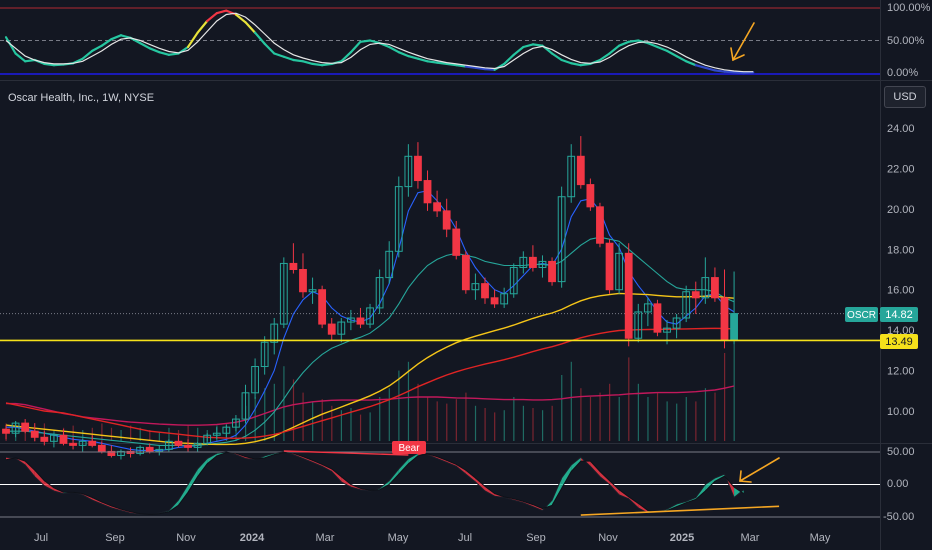  Describe the element at coordinates (750, 538) in the screenshot. I see `time-tick-label: Mar` at that location.